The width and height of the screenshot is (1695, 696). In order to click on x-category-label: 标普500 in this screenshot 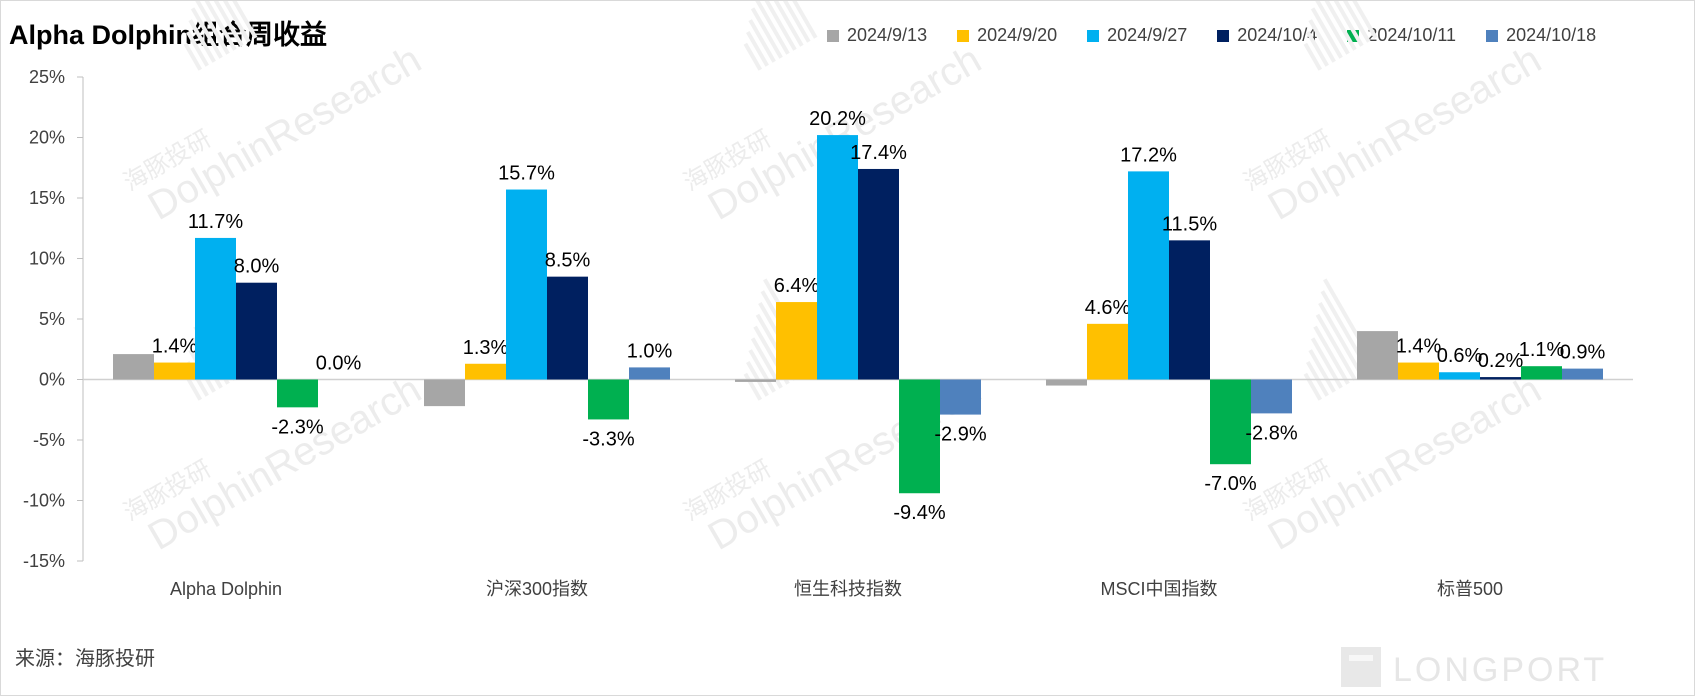, I will do `click(1470, 589)`.